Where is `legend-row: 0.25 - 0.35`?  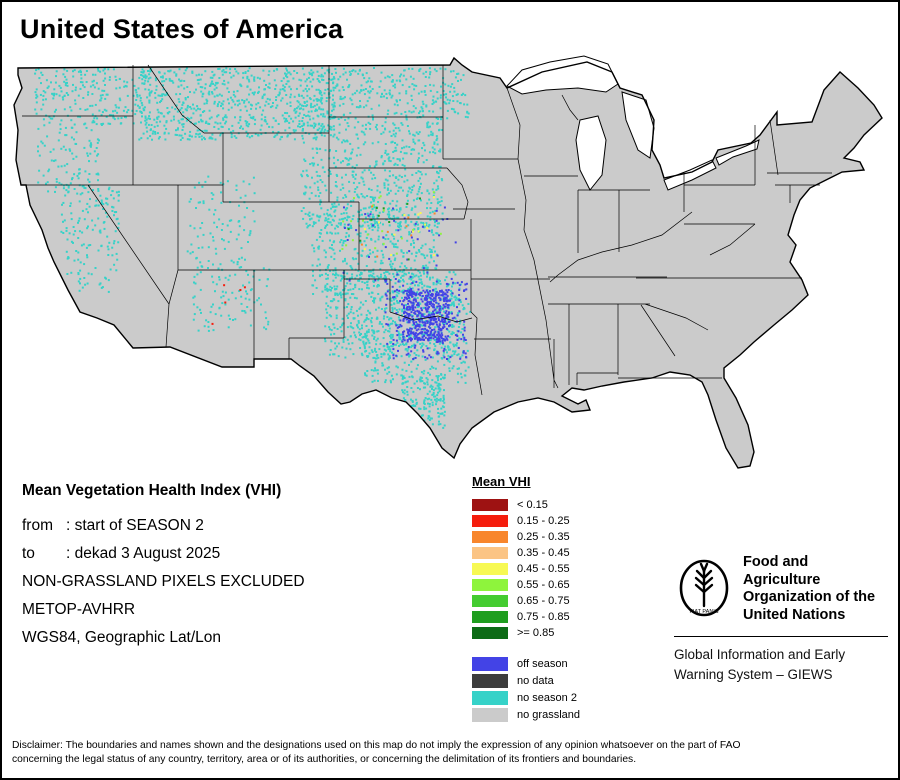
legend-row: 0.25 - 0.35 is located at coordinates (526, 537).